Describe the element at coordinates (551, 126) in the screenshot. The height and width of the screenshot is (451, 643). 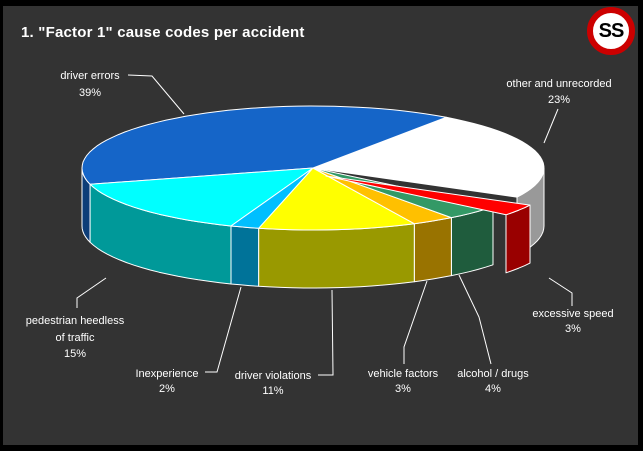
I see `leader-line-other-and-unrecorded` at that location.